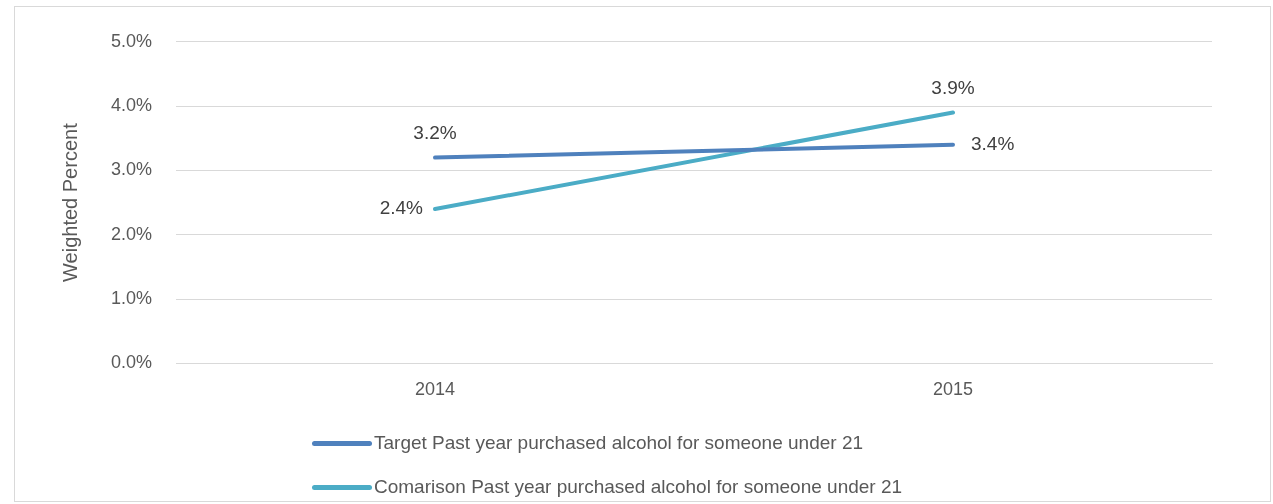 This screenshot has width=1273, height=504. What do you see at coordinates (132, 105) in the screenshot?
I see `y-tick-label: 4.0%` at bounding box center [132, 105].